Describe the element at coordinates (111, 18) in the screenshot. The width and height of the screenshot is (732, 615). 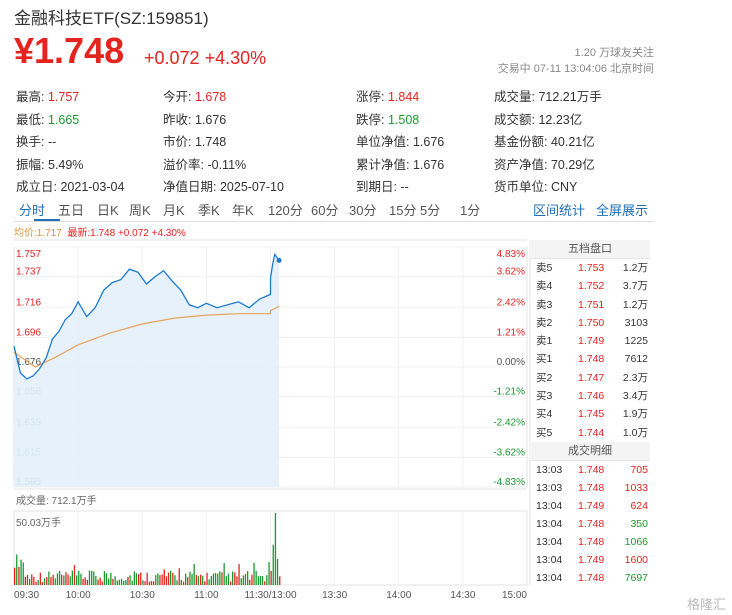
I see `page-title: 金融科技ETF(SZ:159851)` at that location.